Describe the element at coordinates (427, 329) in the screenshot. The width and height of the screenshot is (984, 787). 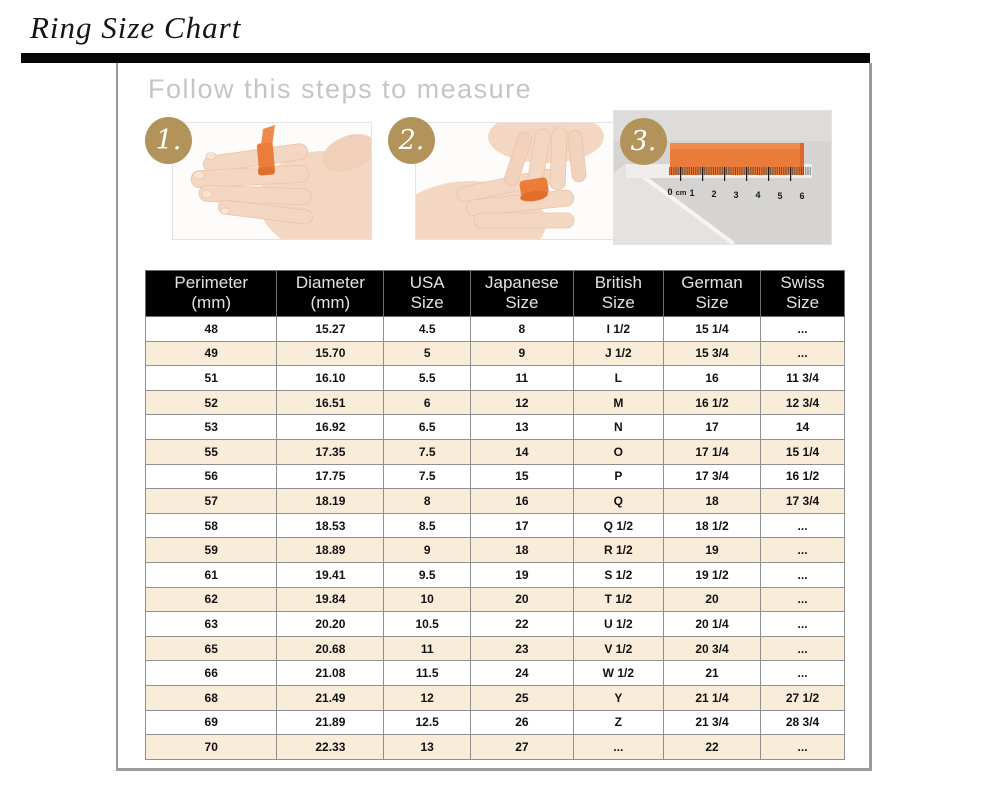
I see `table-cell: 4.5` at that location.